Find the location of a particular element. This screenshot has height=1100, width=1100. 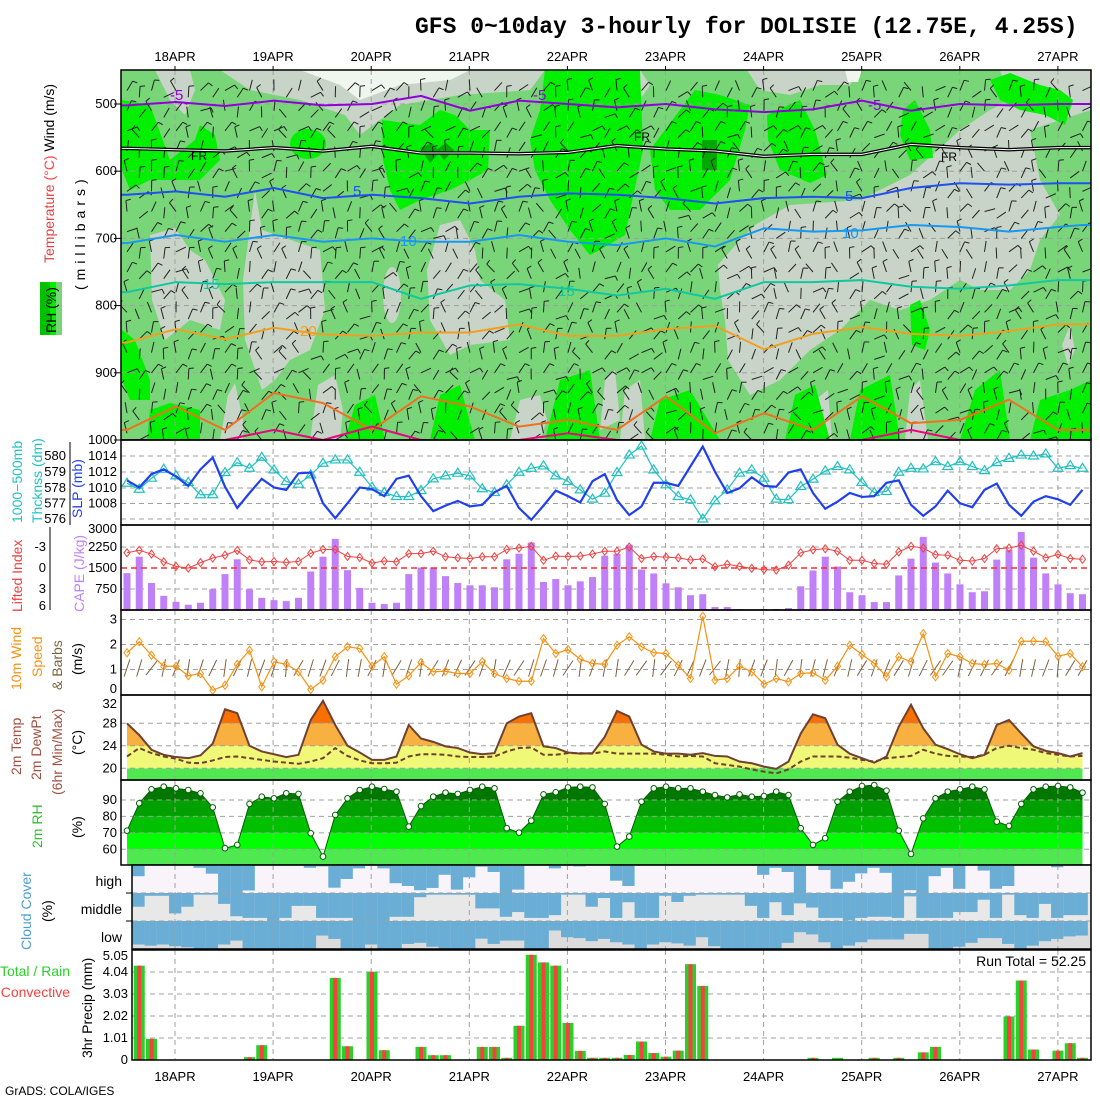

thickness-slp-series is located at coordinates (605, 481).